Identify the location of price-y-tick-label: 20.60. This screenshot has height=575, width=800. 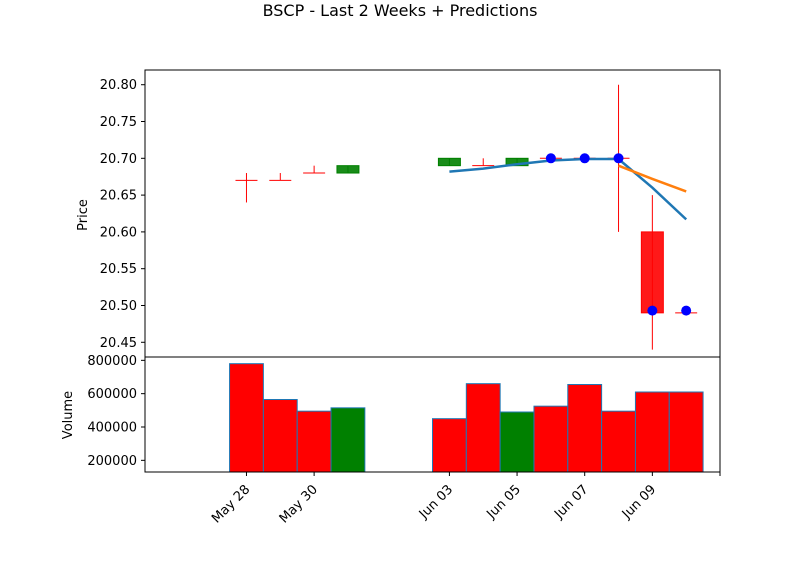
(118, 232).